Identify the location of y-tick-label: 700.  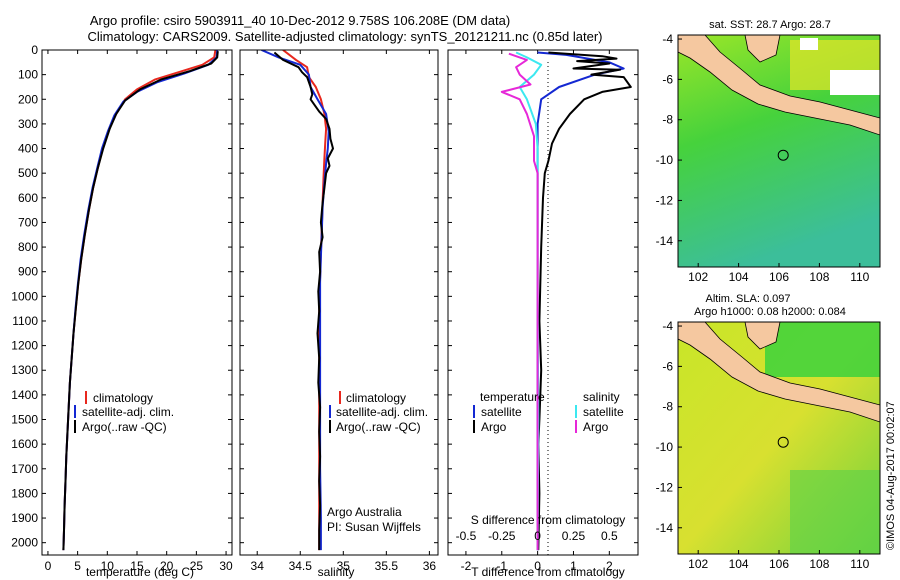
(28, 222).